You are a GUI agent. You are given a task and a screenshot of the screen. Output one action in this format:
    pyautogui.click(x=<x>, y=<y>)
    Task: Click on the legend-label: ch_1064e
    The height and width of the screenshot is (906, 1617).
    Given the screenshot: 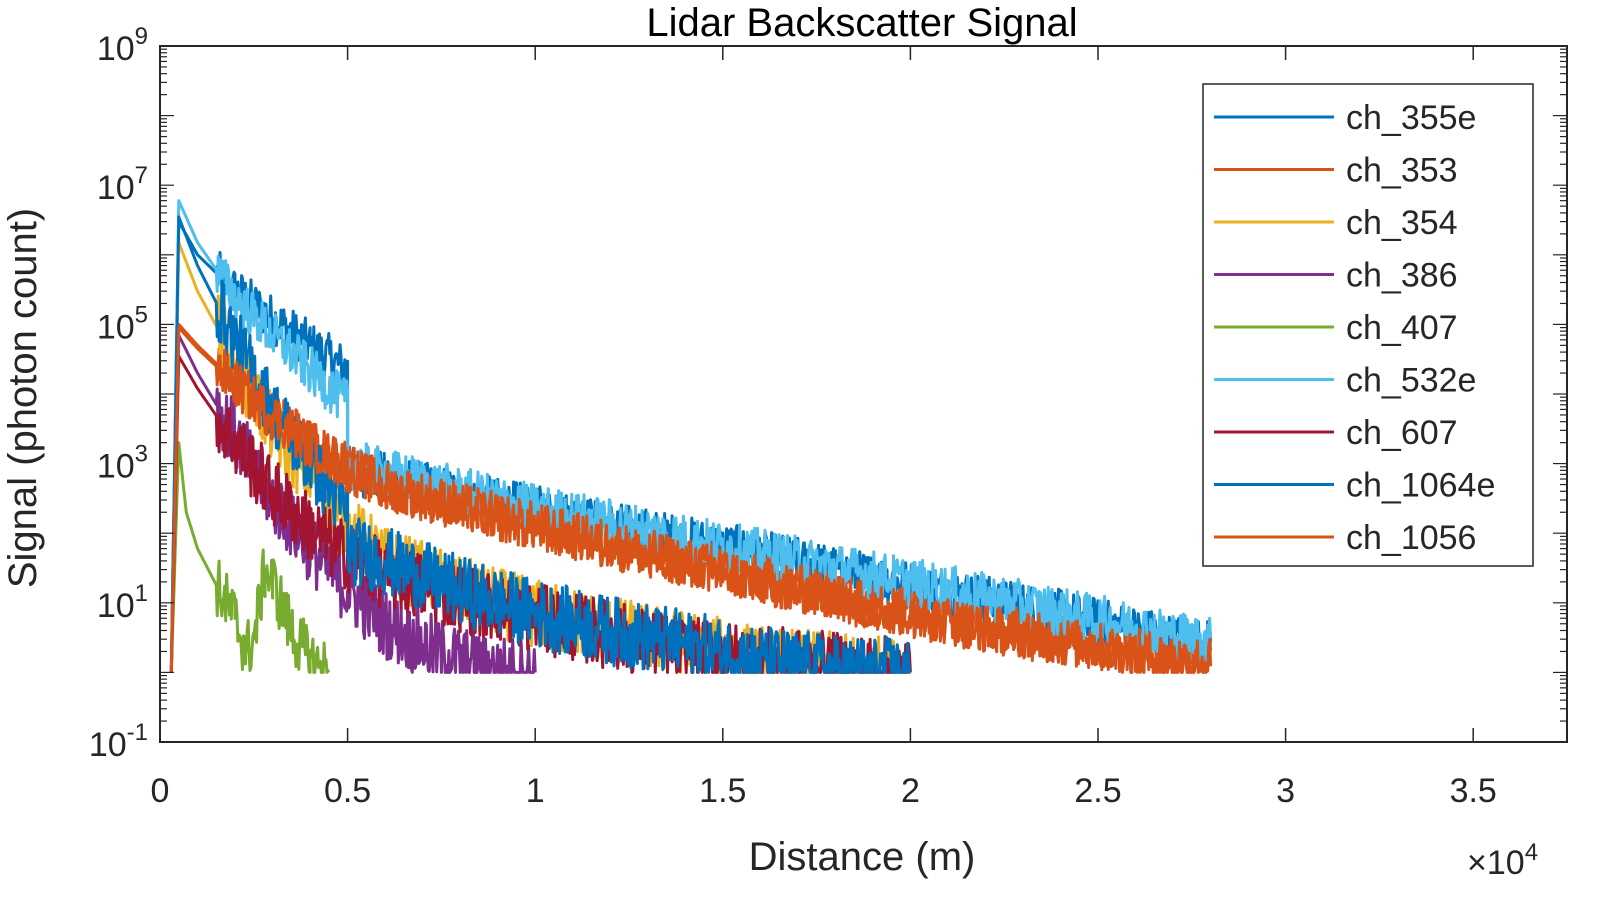 What is the action you would take?
    pyautogui.click(x=1420, y=486)
    